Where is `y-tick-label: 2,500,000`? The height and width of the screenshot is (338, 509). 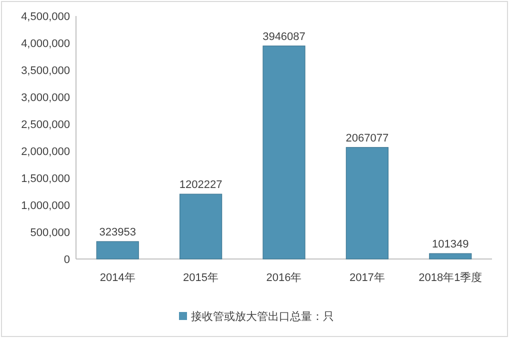
y-tick-label: 2,500,000 is located at coordinates (45, 125).